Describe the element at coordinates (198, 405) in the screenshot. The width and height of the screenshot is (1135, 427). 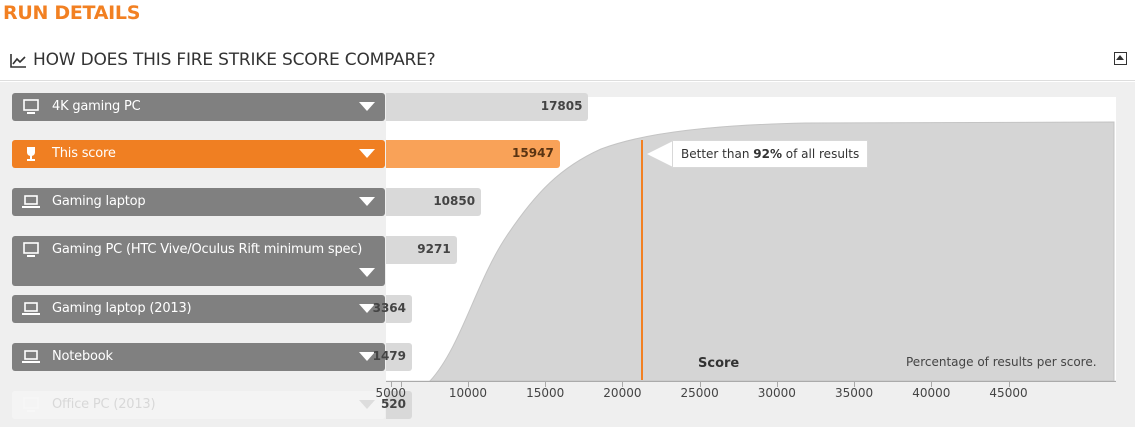
I see `category-dropdown: Office PC (2013)` at that location.